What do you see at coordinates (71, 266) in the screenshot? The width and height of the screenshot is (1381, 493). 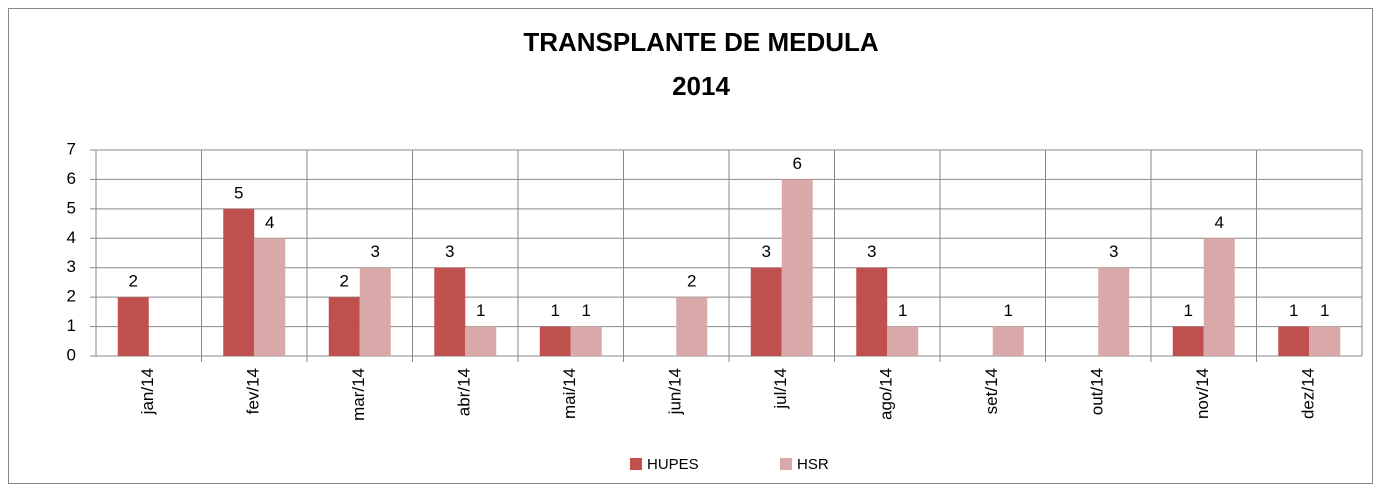 I see `y-tick-label: 3` at bounding box center [71, 266].